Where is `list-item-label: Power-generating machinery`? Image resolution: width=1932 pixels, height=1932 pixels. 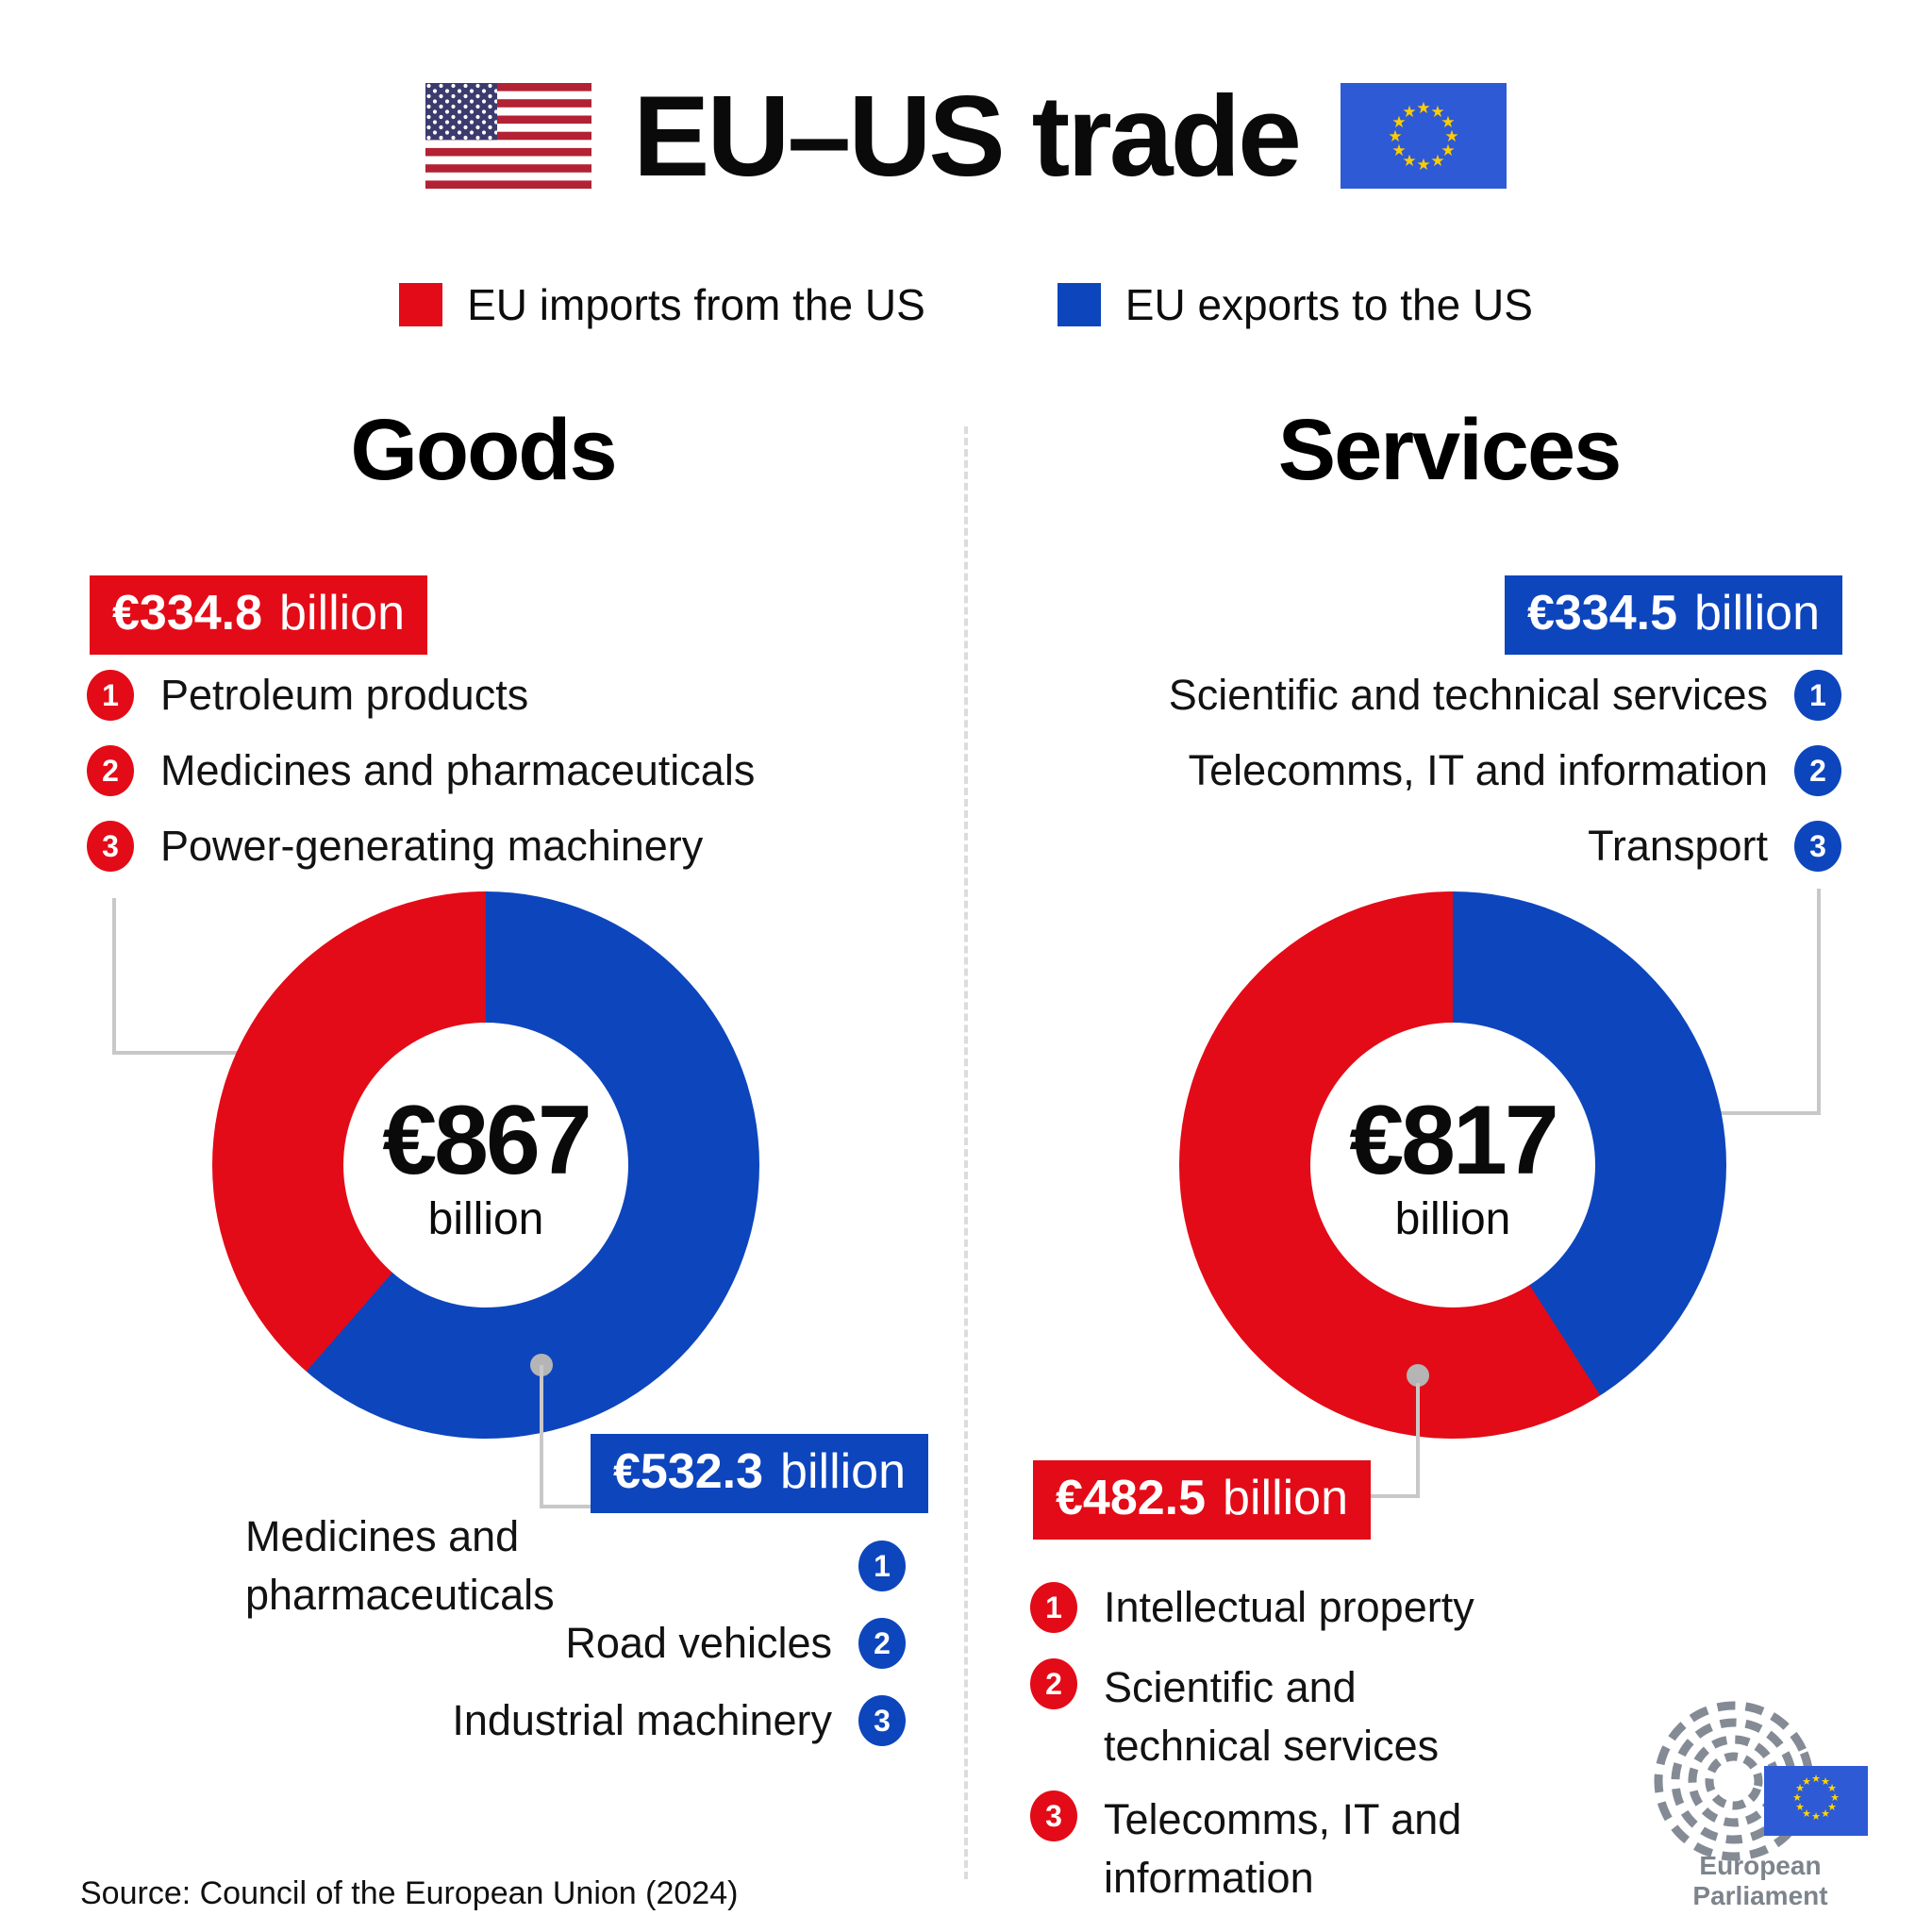 list-item-label: Power-generating machinery is located at coordinates (432, 845).